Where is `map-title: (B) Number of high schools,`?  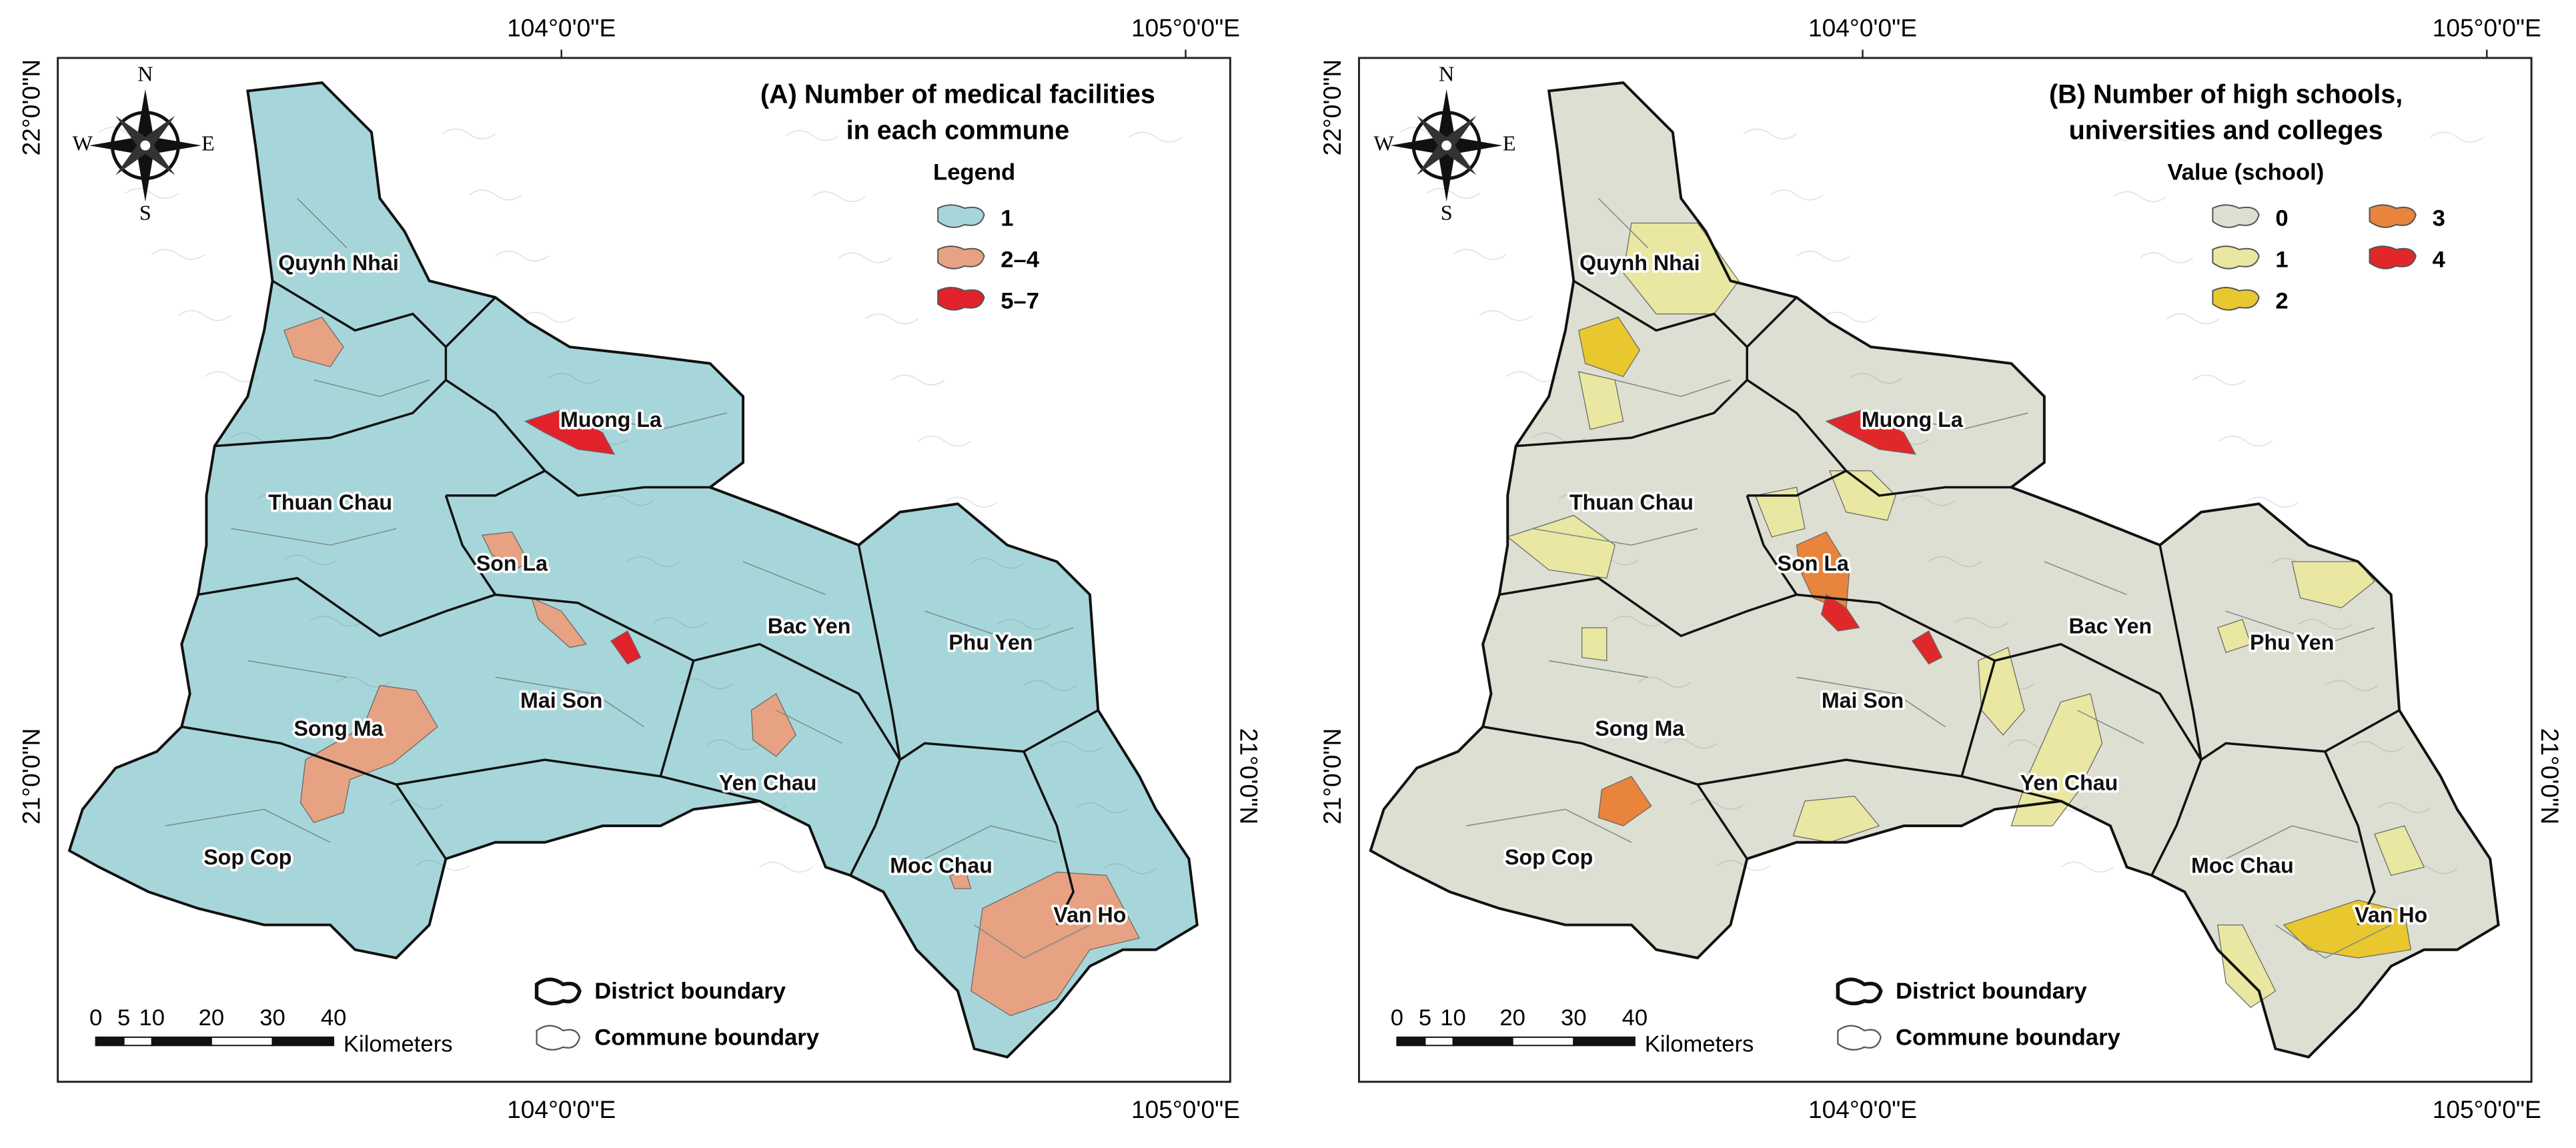
map-title: (B) Number of high schools, is located at coordinates (2226, 94).